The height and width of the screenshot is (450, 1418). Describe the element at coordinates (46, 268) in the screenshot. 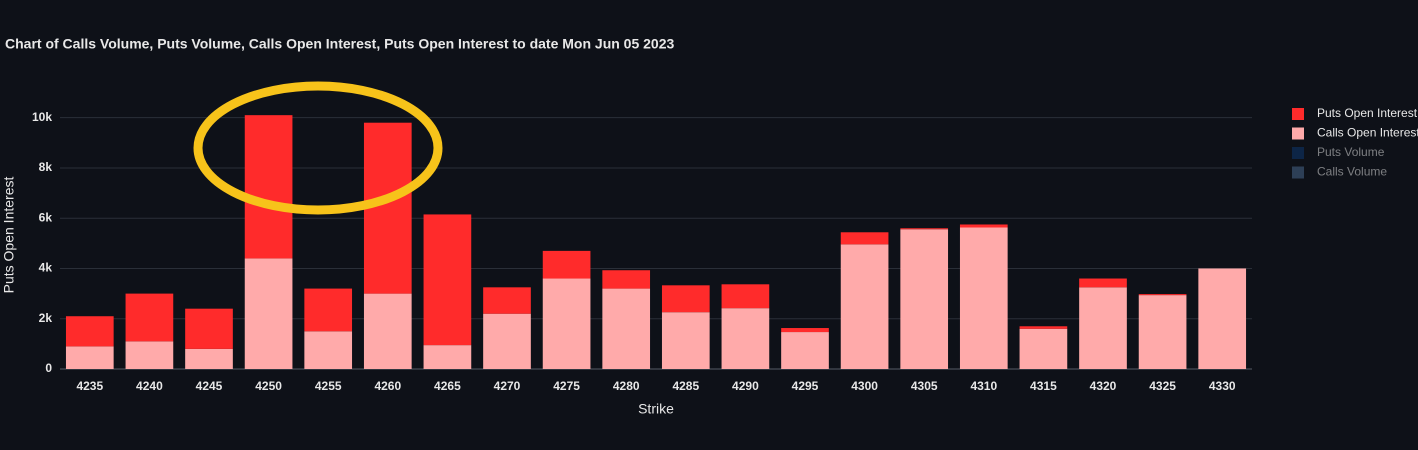

I see `y-tick-label: 4k` at that location.